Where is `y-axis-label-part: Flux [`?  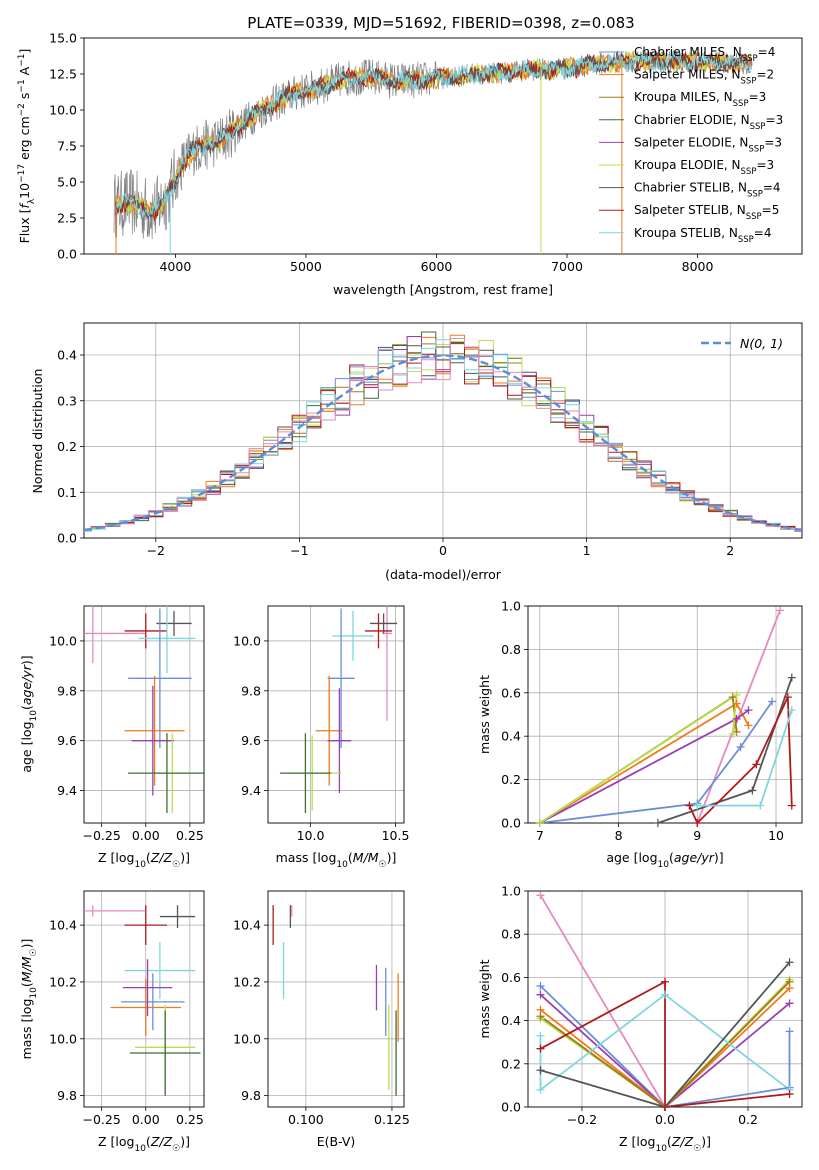
y-axis-label-part: Flux [ is located at coordinates (24, 226).